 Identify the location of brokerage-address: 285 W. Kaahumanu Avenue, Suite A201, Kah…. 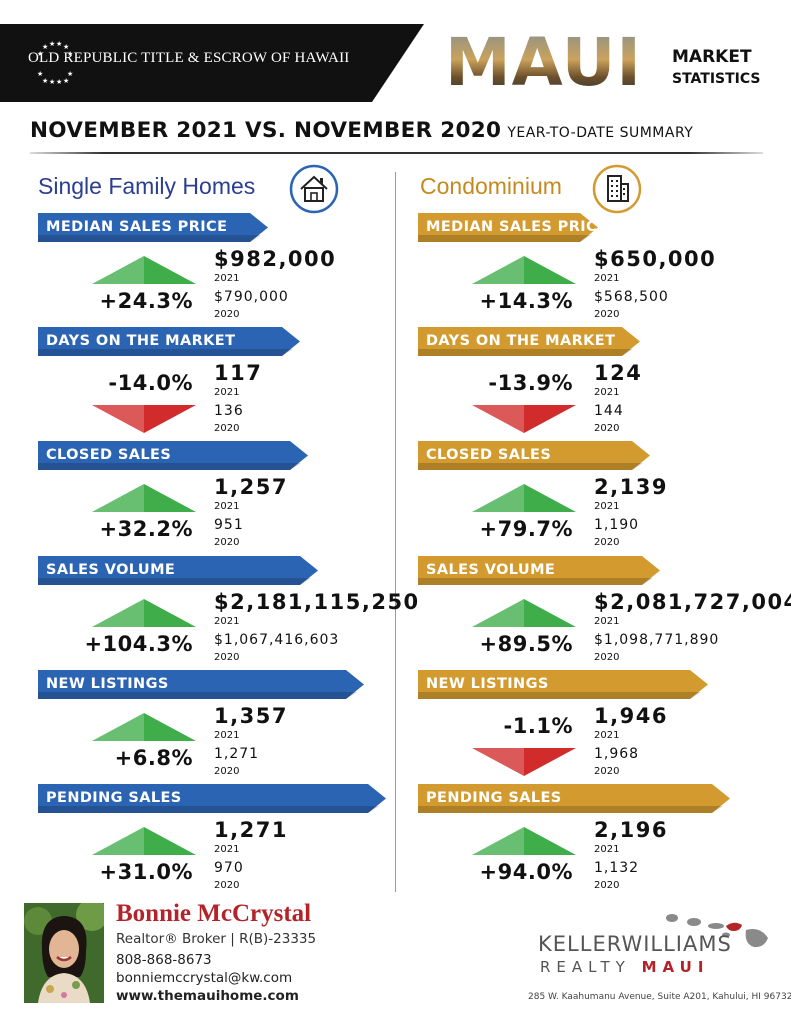
(659, 997).